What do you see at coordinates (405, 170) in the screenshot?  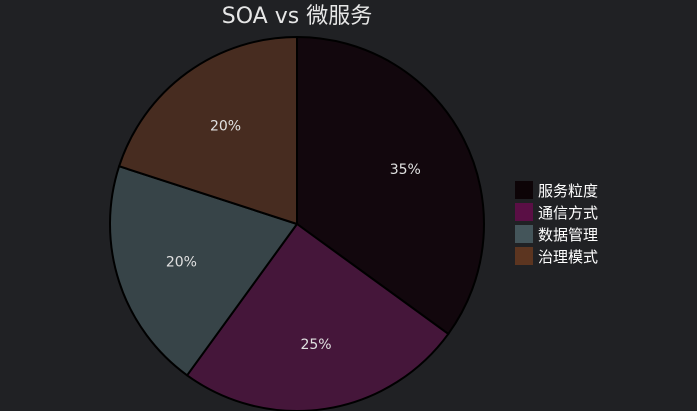 I see `slice-label-1: 35%` at bounding box center [405, 170].